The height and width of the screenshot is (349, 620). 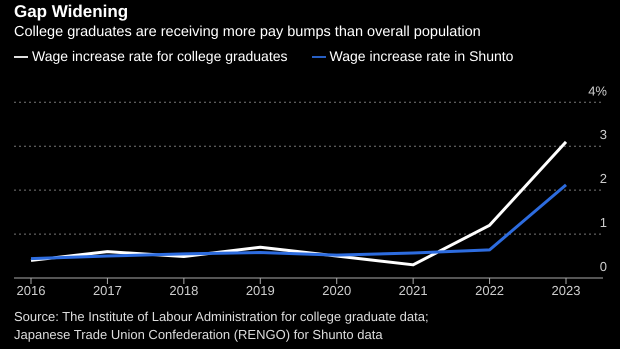 I want to click on y-tick-label: 2, so click(x=603, y=178).